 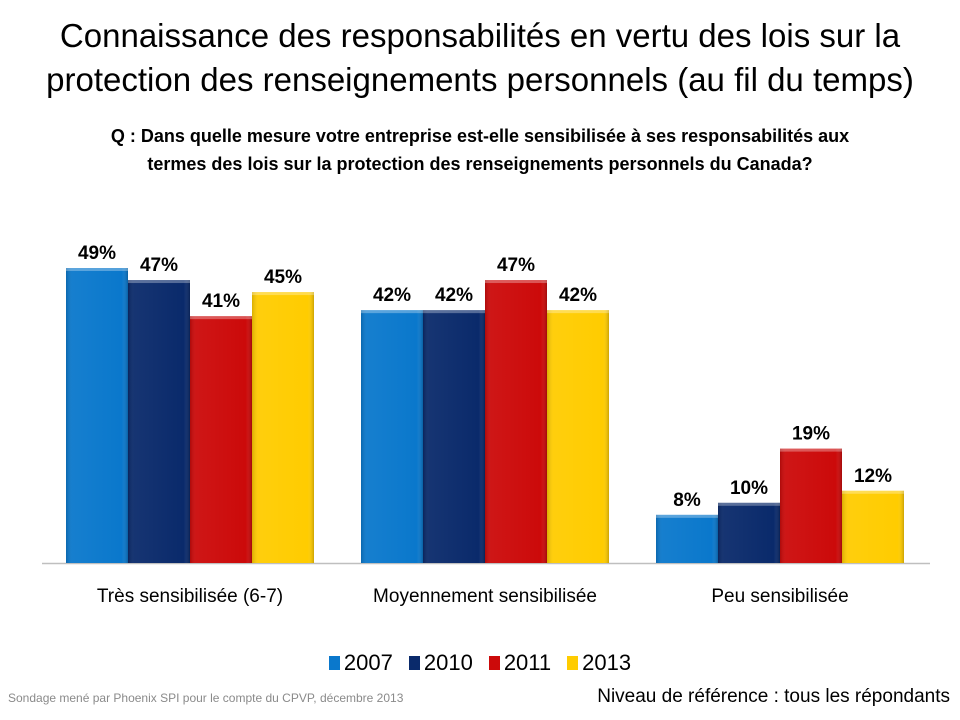 I want to click on category-label: Moyennement sensibilisée, so click(x=485, y=596).